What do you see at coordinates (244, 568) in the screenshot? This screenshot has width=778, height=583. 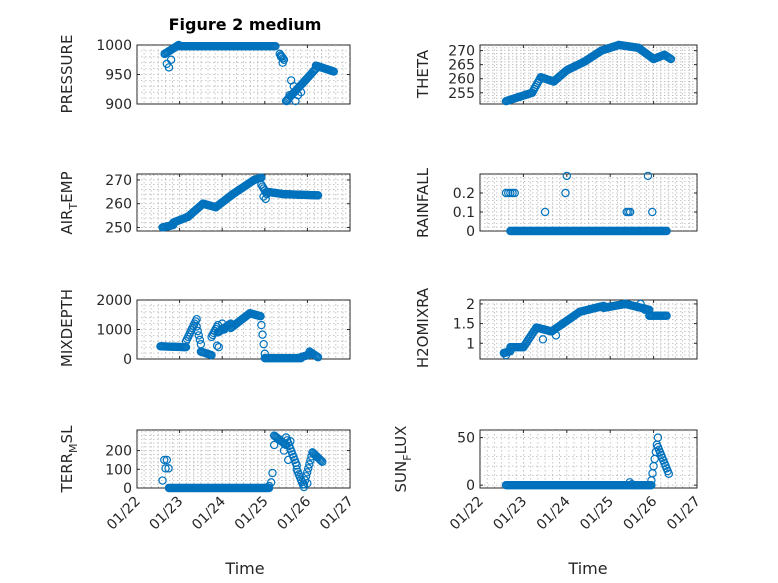 I see `xlabel-time-left: Time` at bounding box center [244, 568].